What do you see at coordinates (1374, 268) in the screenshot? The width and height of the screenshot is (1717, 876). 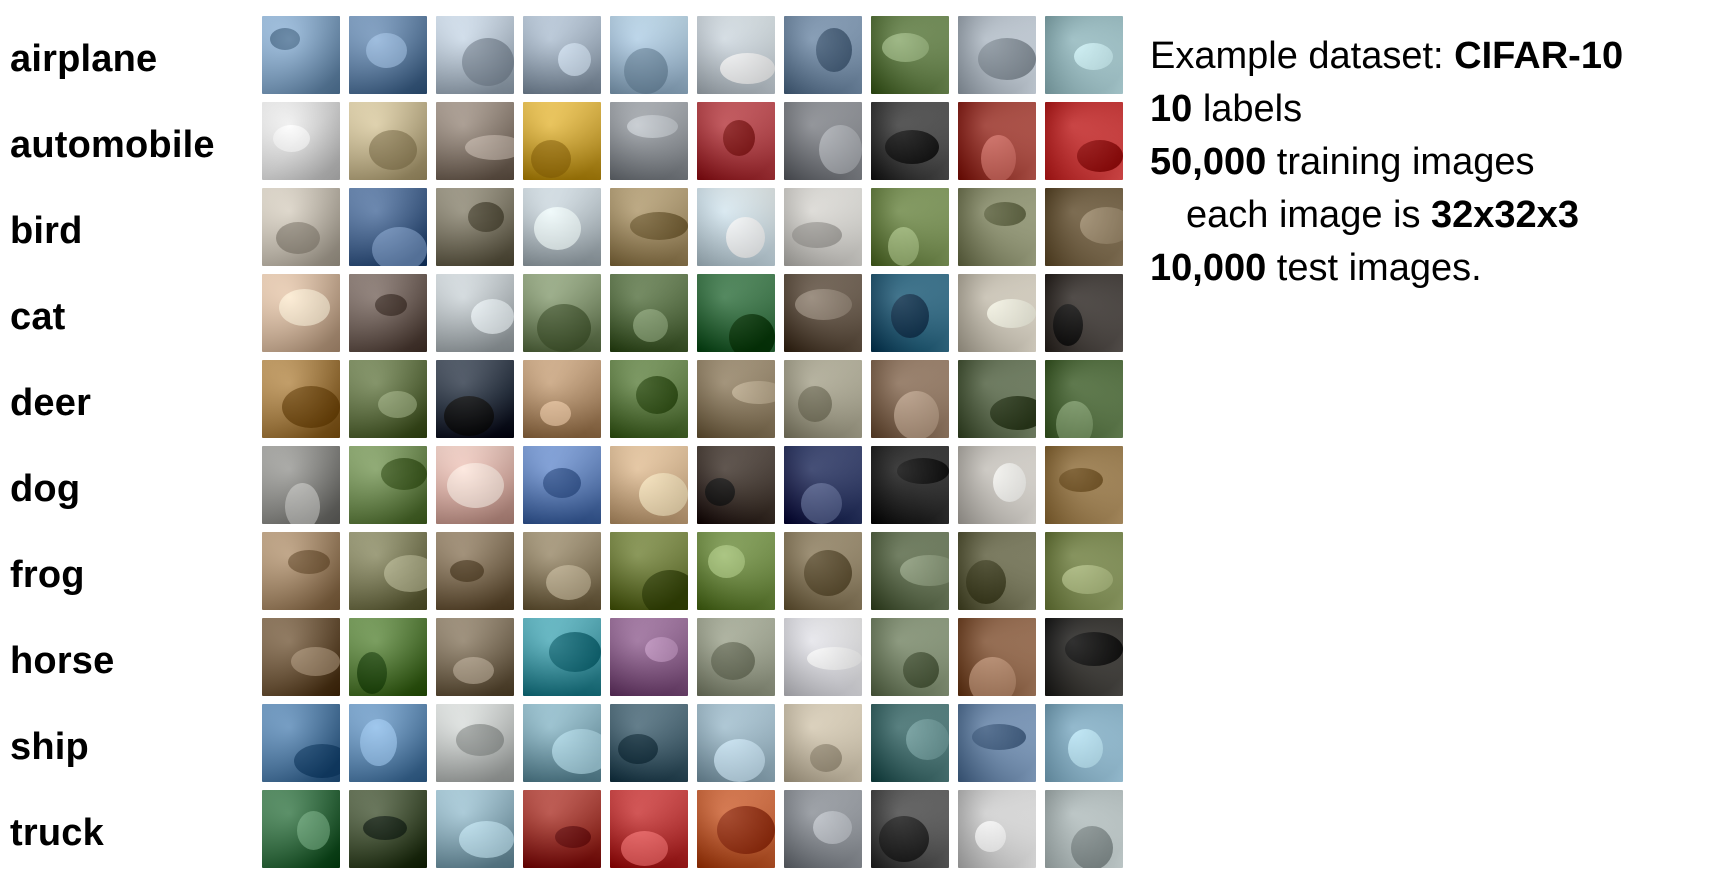 I see `test-count-suffix: test images.` at bounding box center [1374, 268].